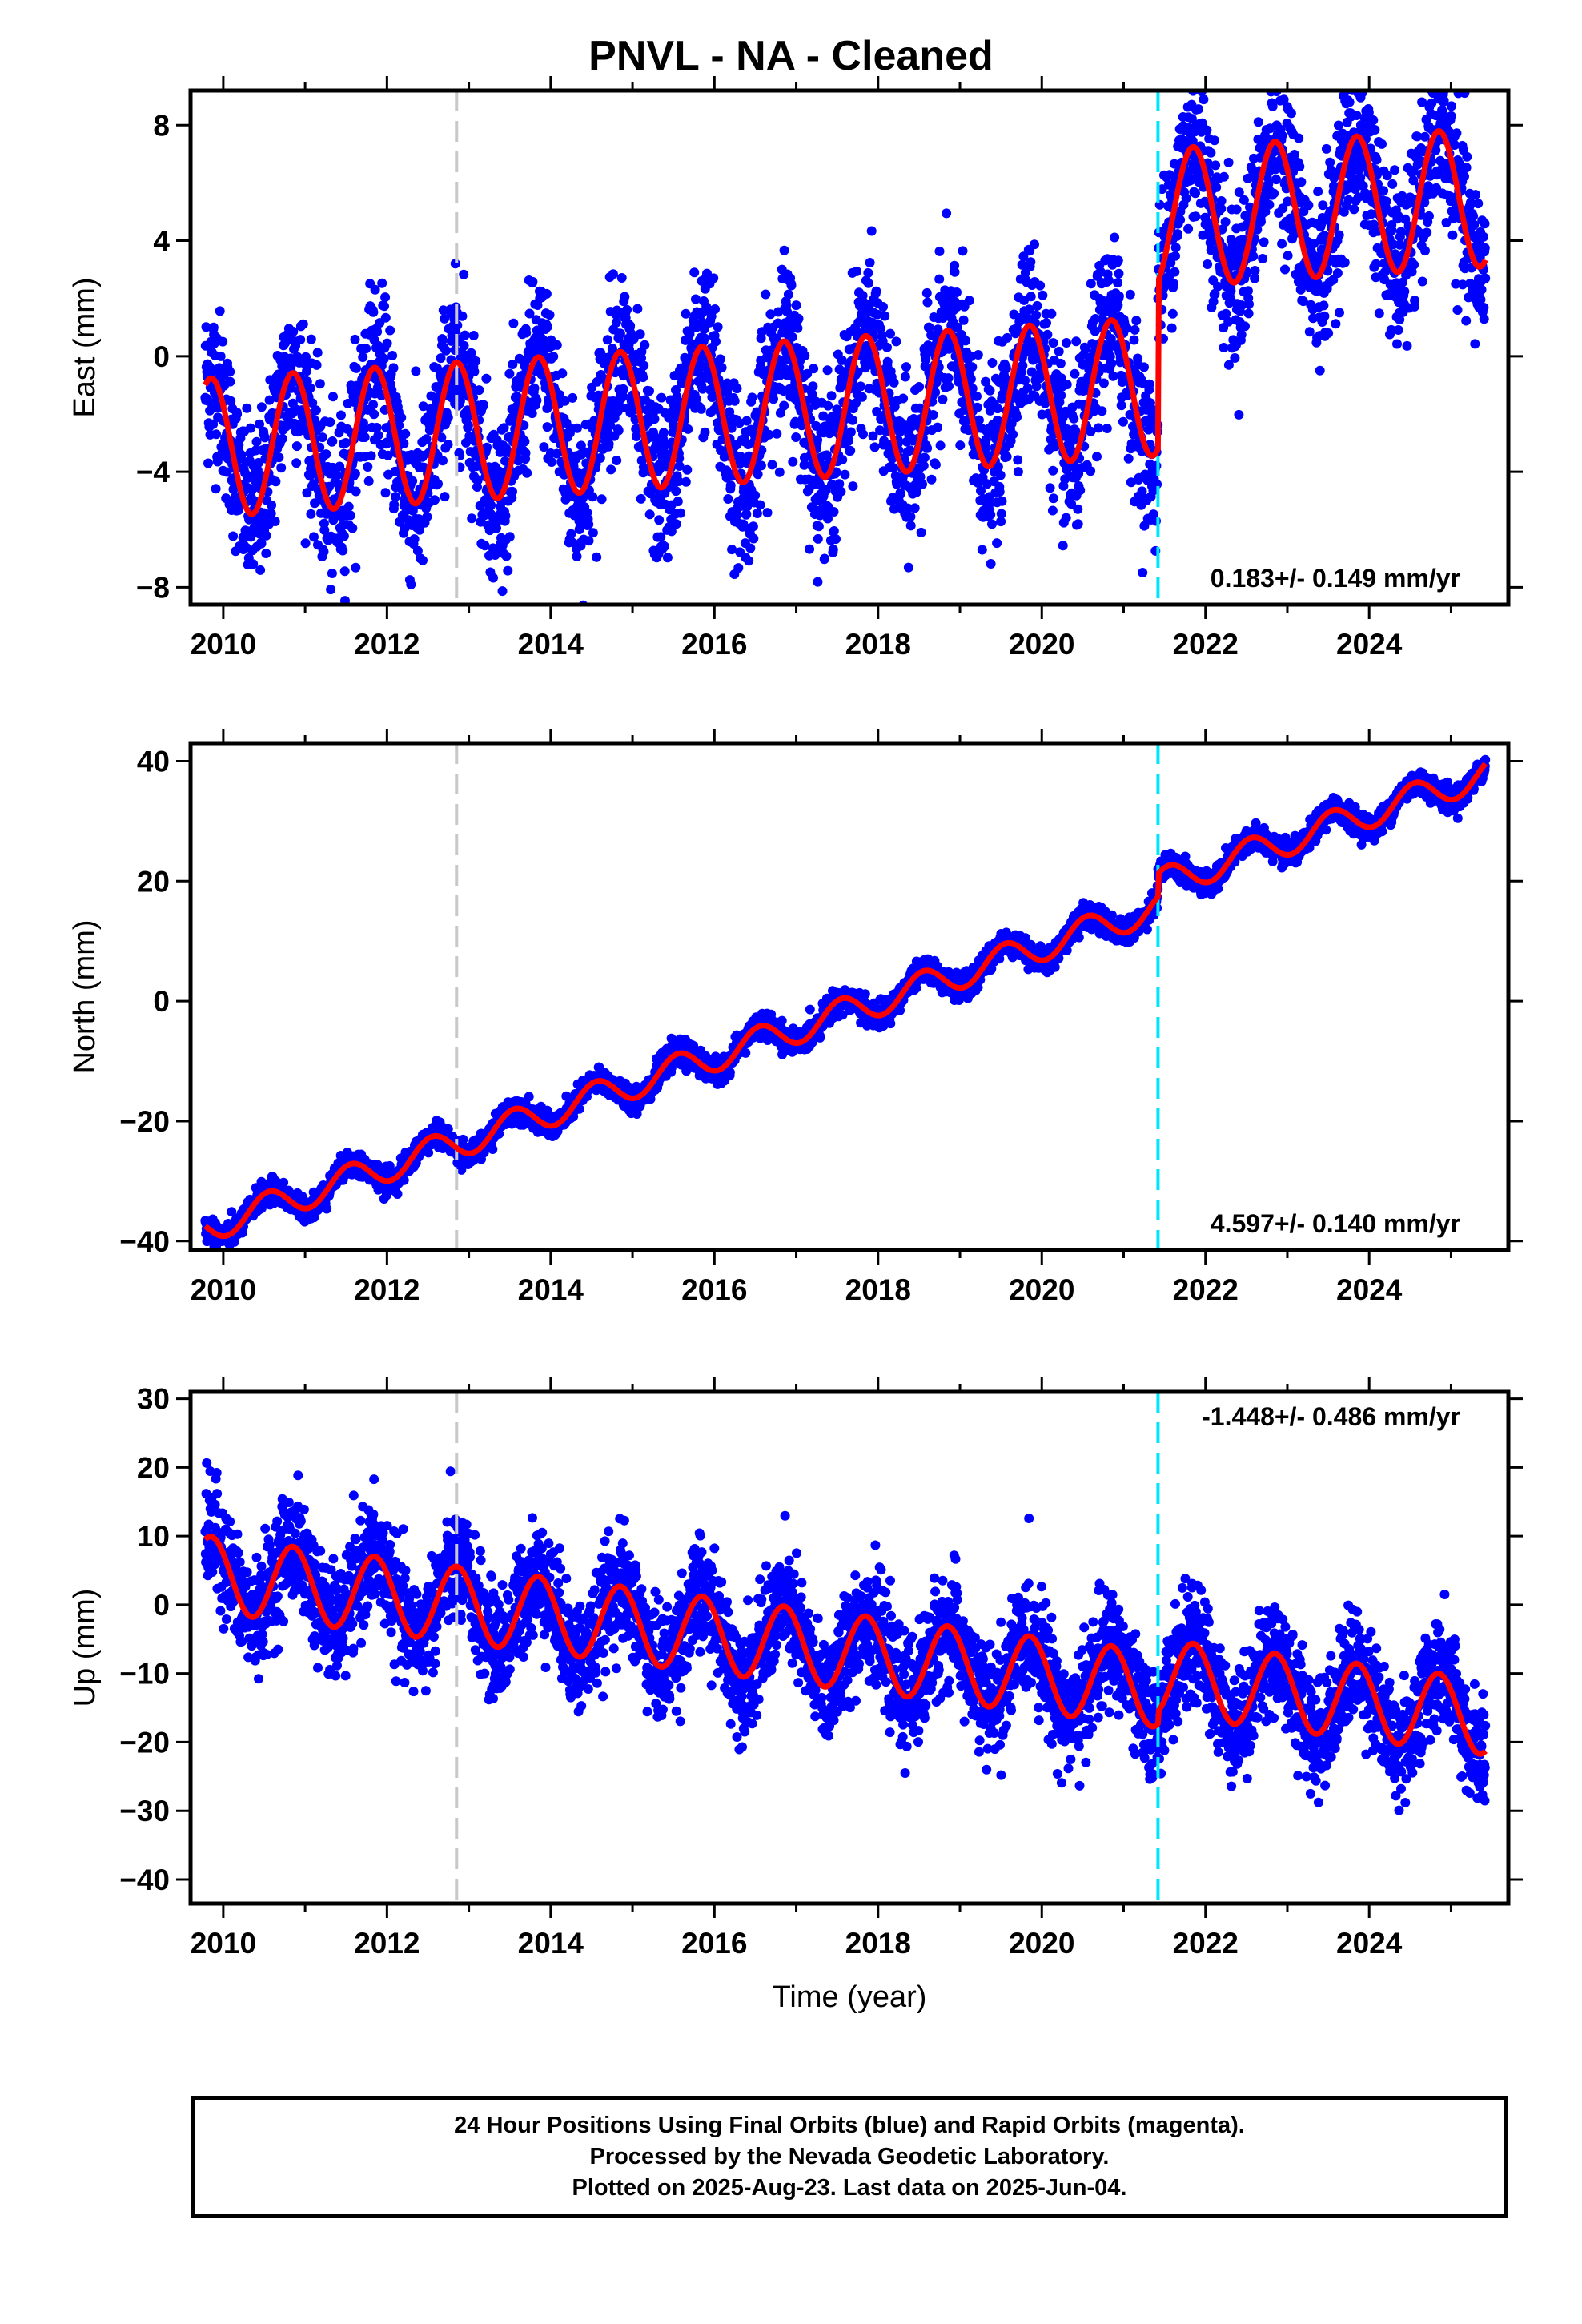 This screenshot has height=2324, width=1582. What do you see at coordinates (1206, 644) in the screenshot?
I see `x-tick-label: 2022` at bounding box center [1206, 644].